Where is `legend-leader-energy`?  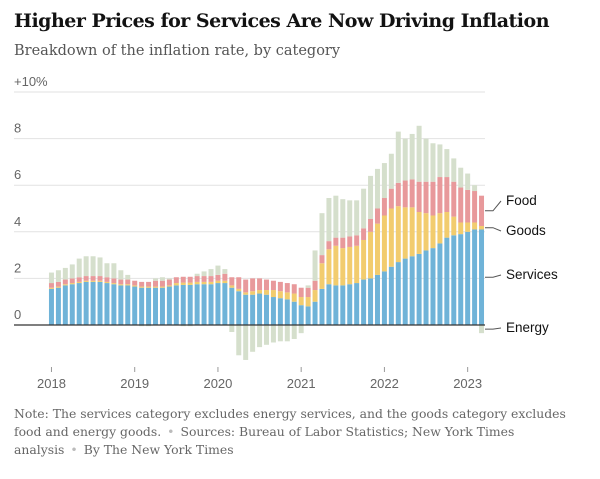
legend-leader-energy is located at coordinates (493, 328).